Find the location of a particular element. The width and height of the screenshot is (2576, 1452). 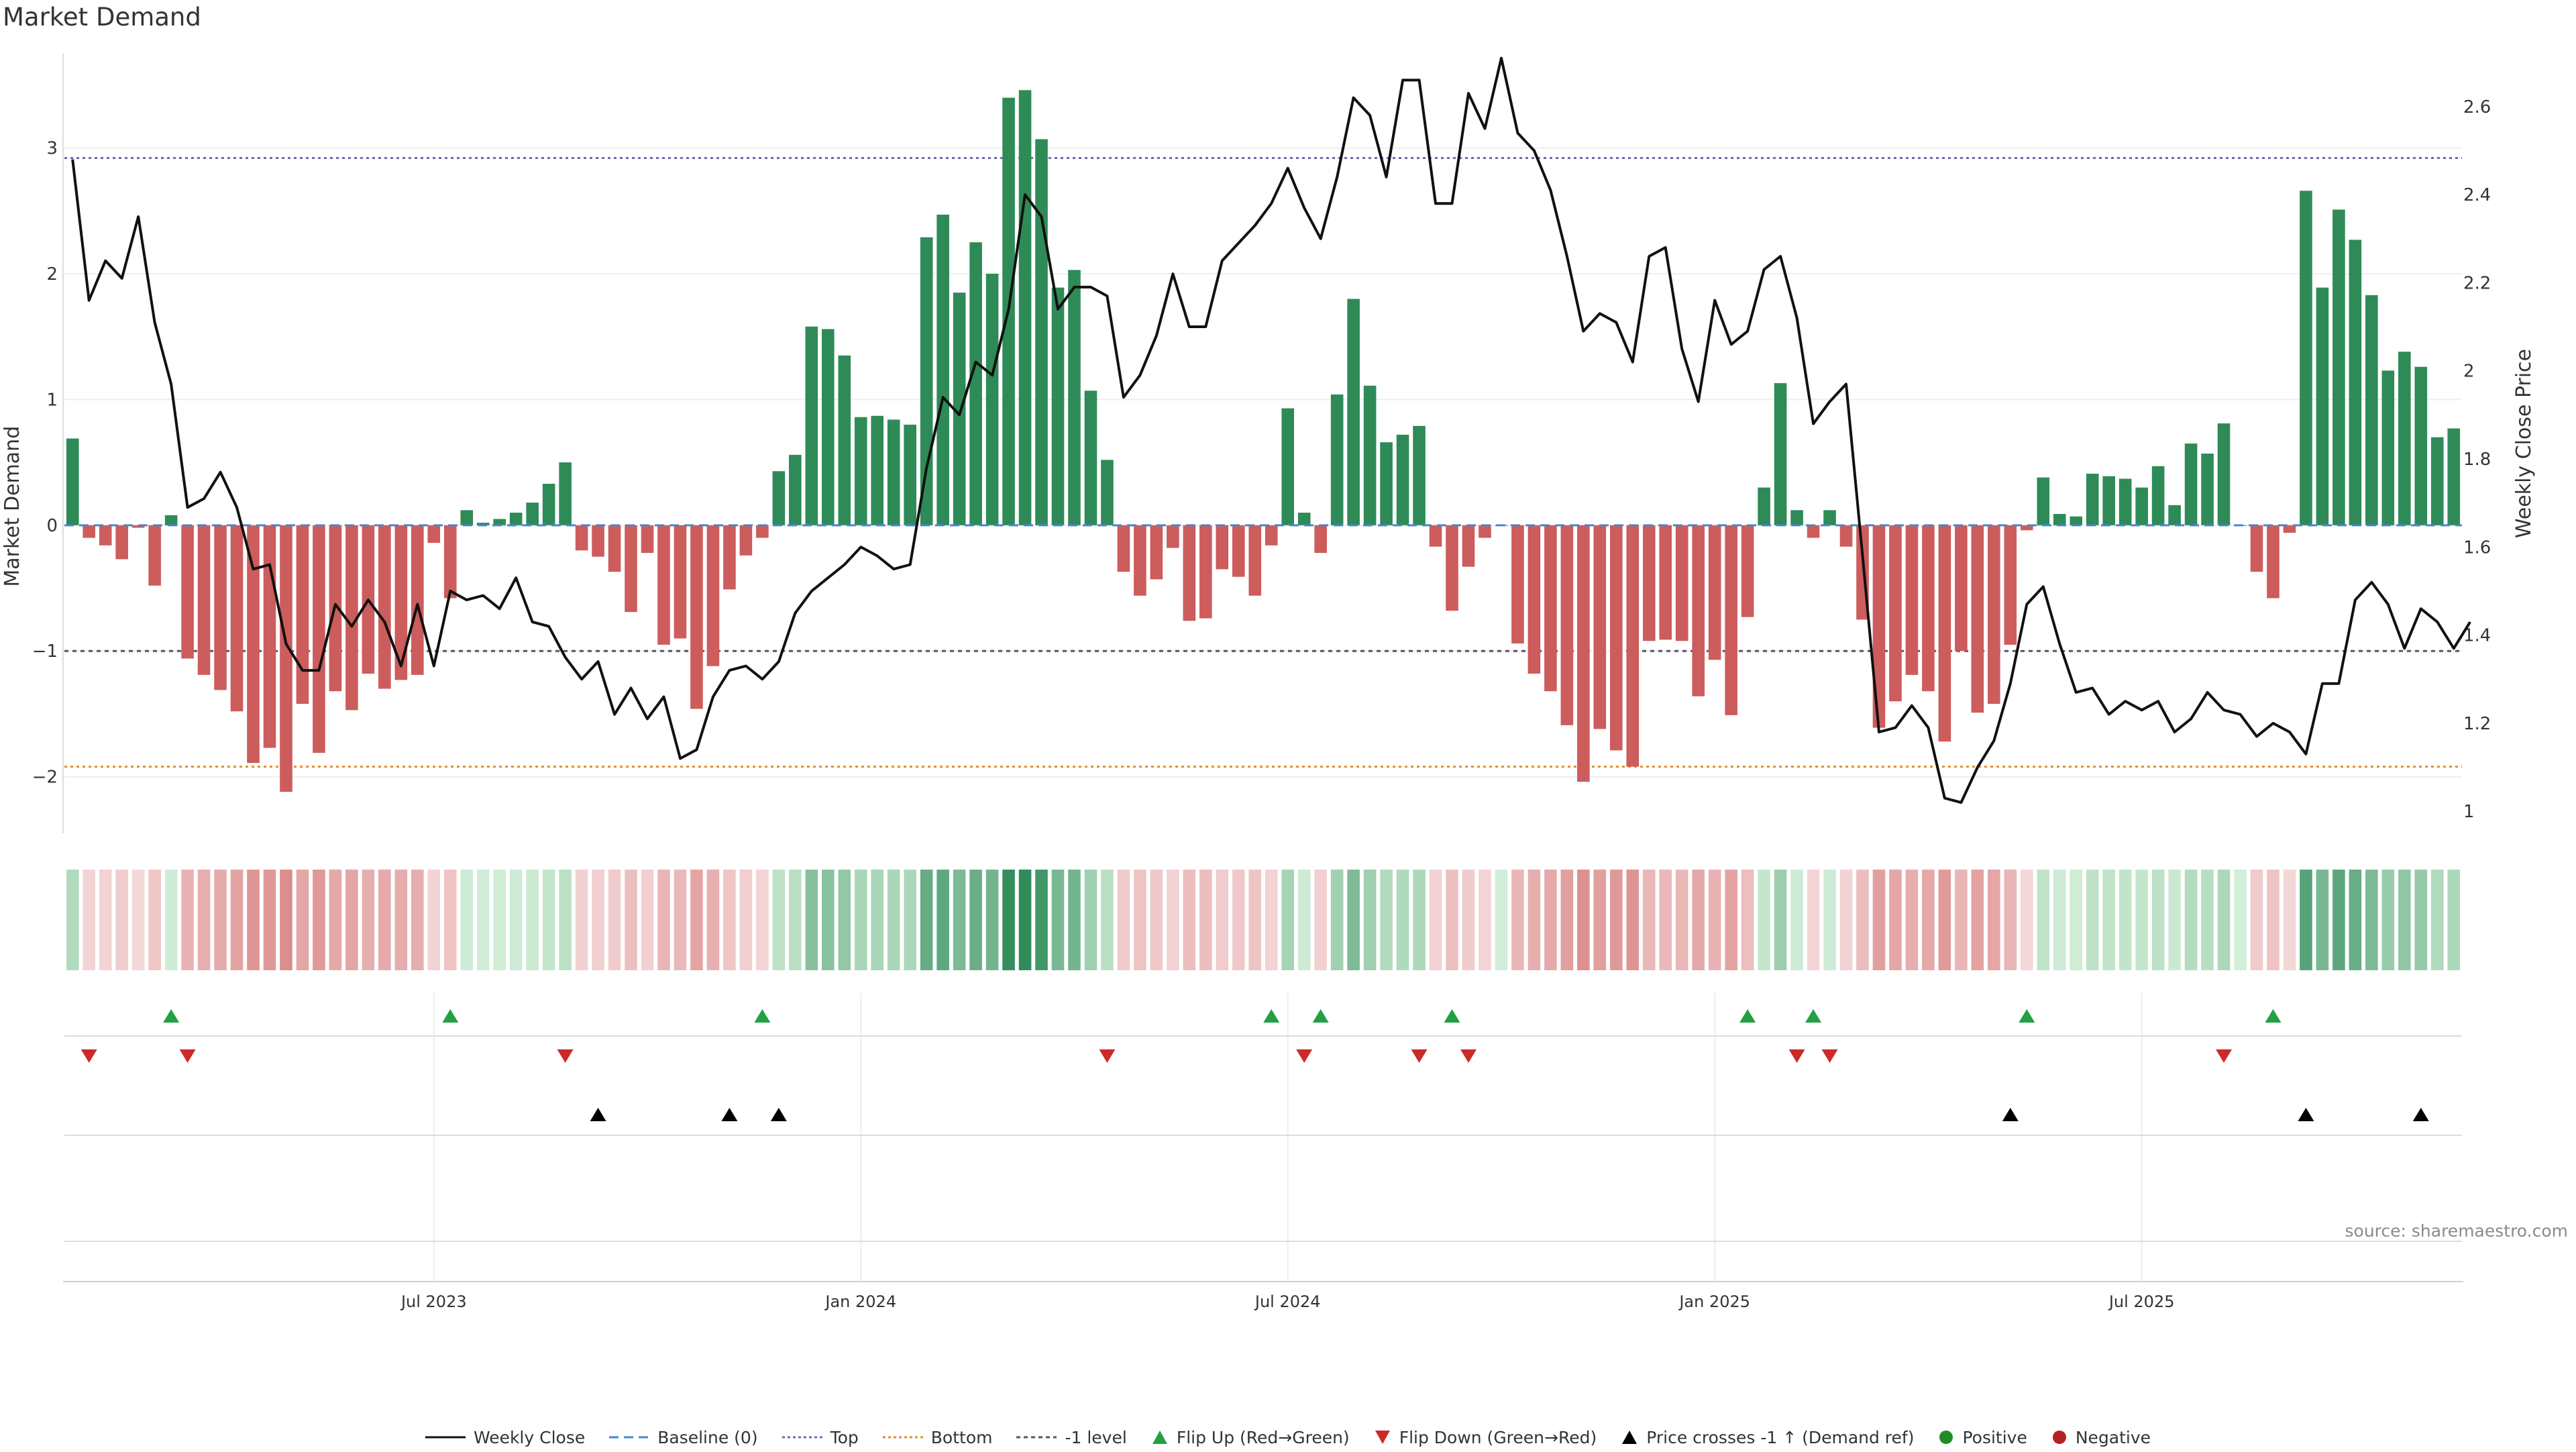

y2-tick-label: 1.8 is located at coordinates (2477, 460).